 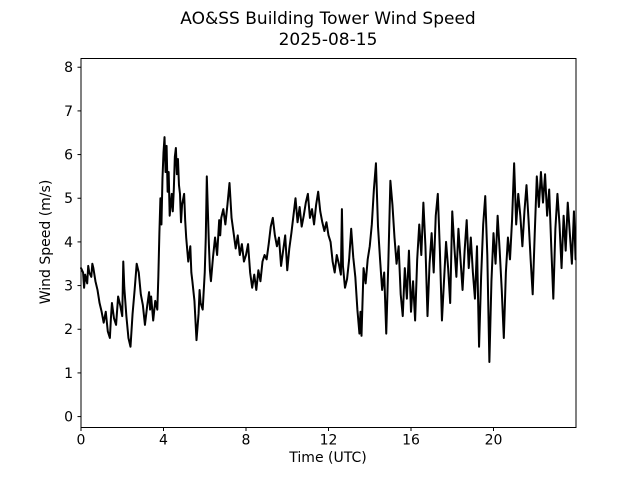 I want to click on y-tick-label: 5, so click(x=68, y=199).